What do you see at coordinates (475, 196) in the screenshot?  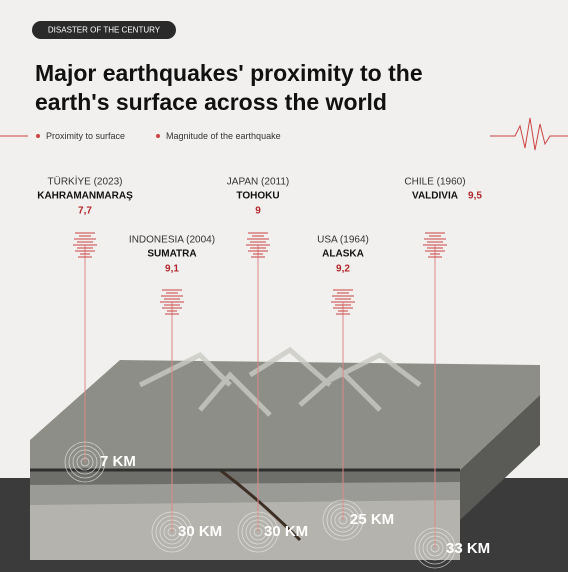 I see `magnitude: 9,5` at bounding box center [475, 196].